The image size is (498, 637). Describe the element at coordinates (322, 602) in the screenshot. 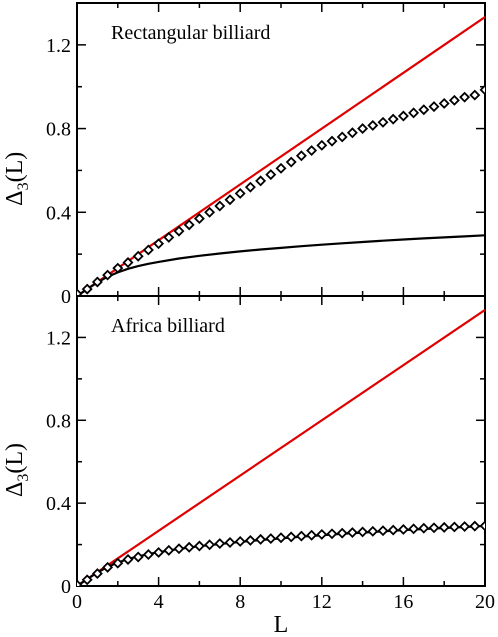

I see `x-tick-label: 12` at that location.